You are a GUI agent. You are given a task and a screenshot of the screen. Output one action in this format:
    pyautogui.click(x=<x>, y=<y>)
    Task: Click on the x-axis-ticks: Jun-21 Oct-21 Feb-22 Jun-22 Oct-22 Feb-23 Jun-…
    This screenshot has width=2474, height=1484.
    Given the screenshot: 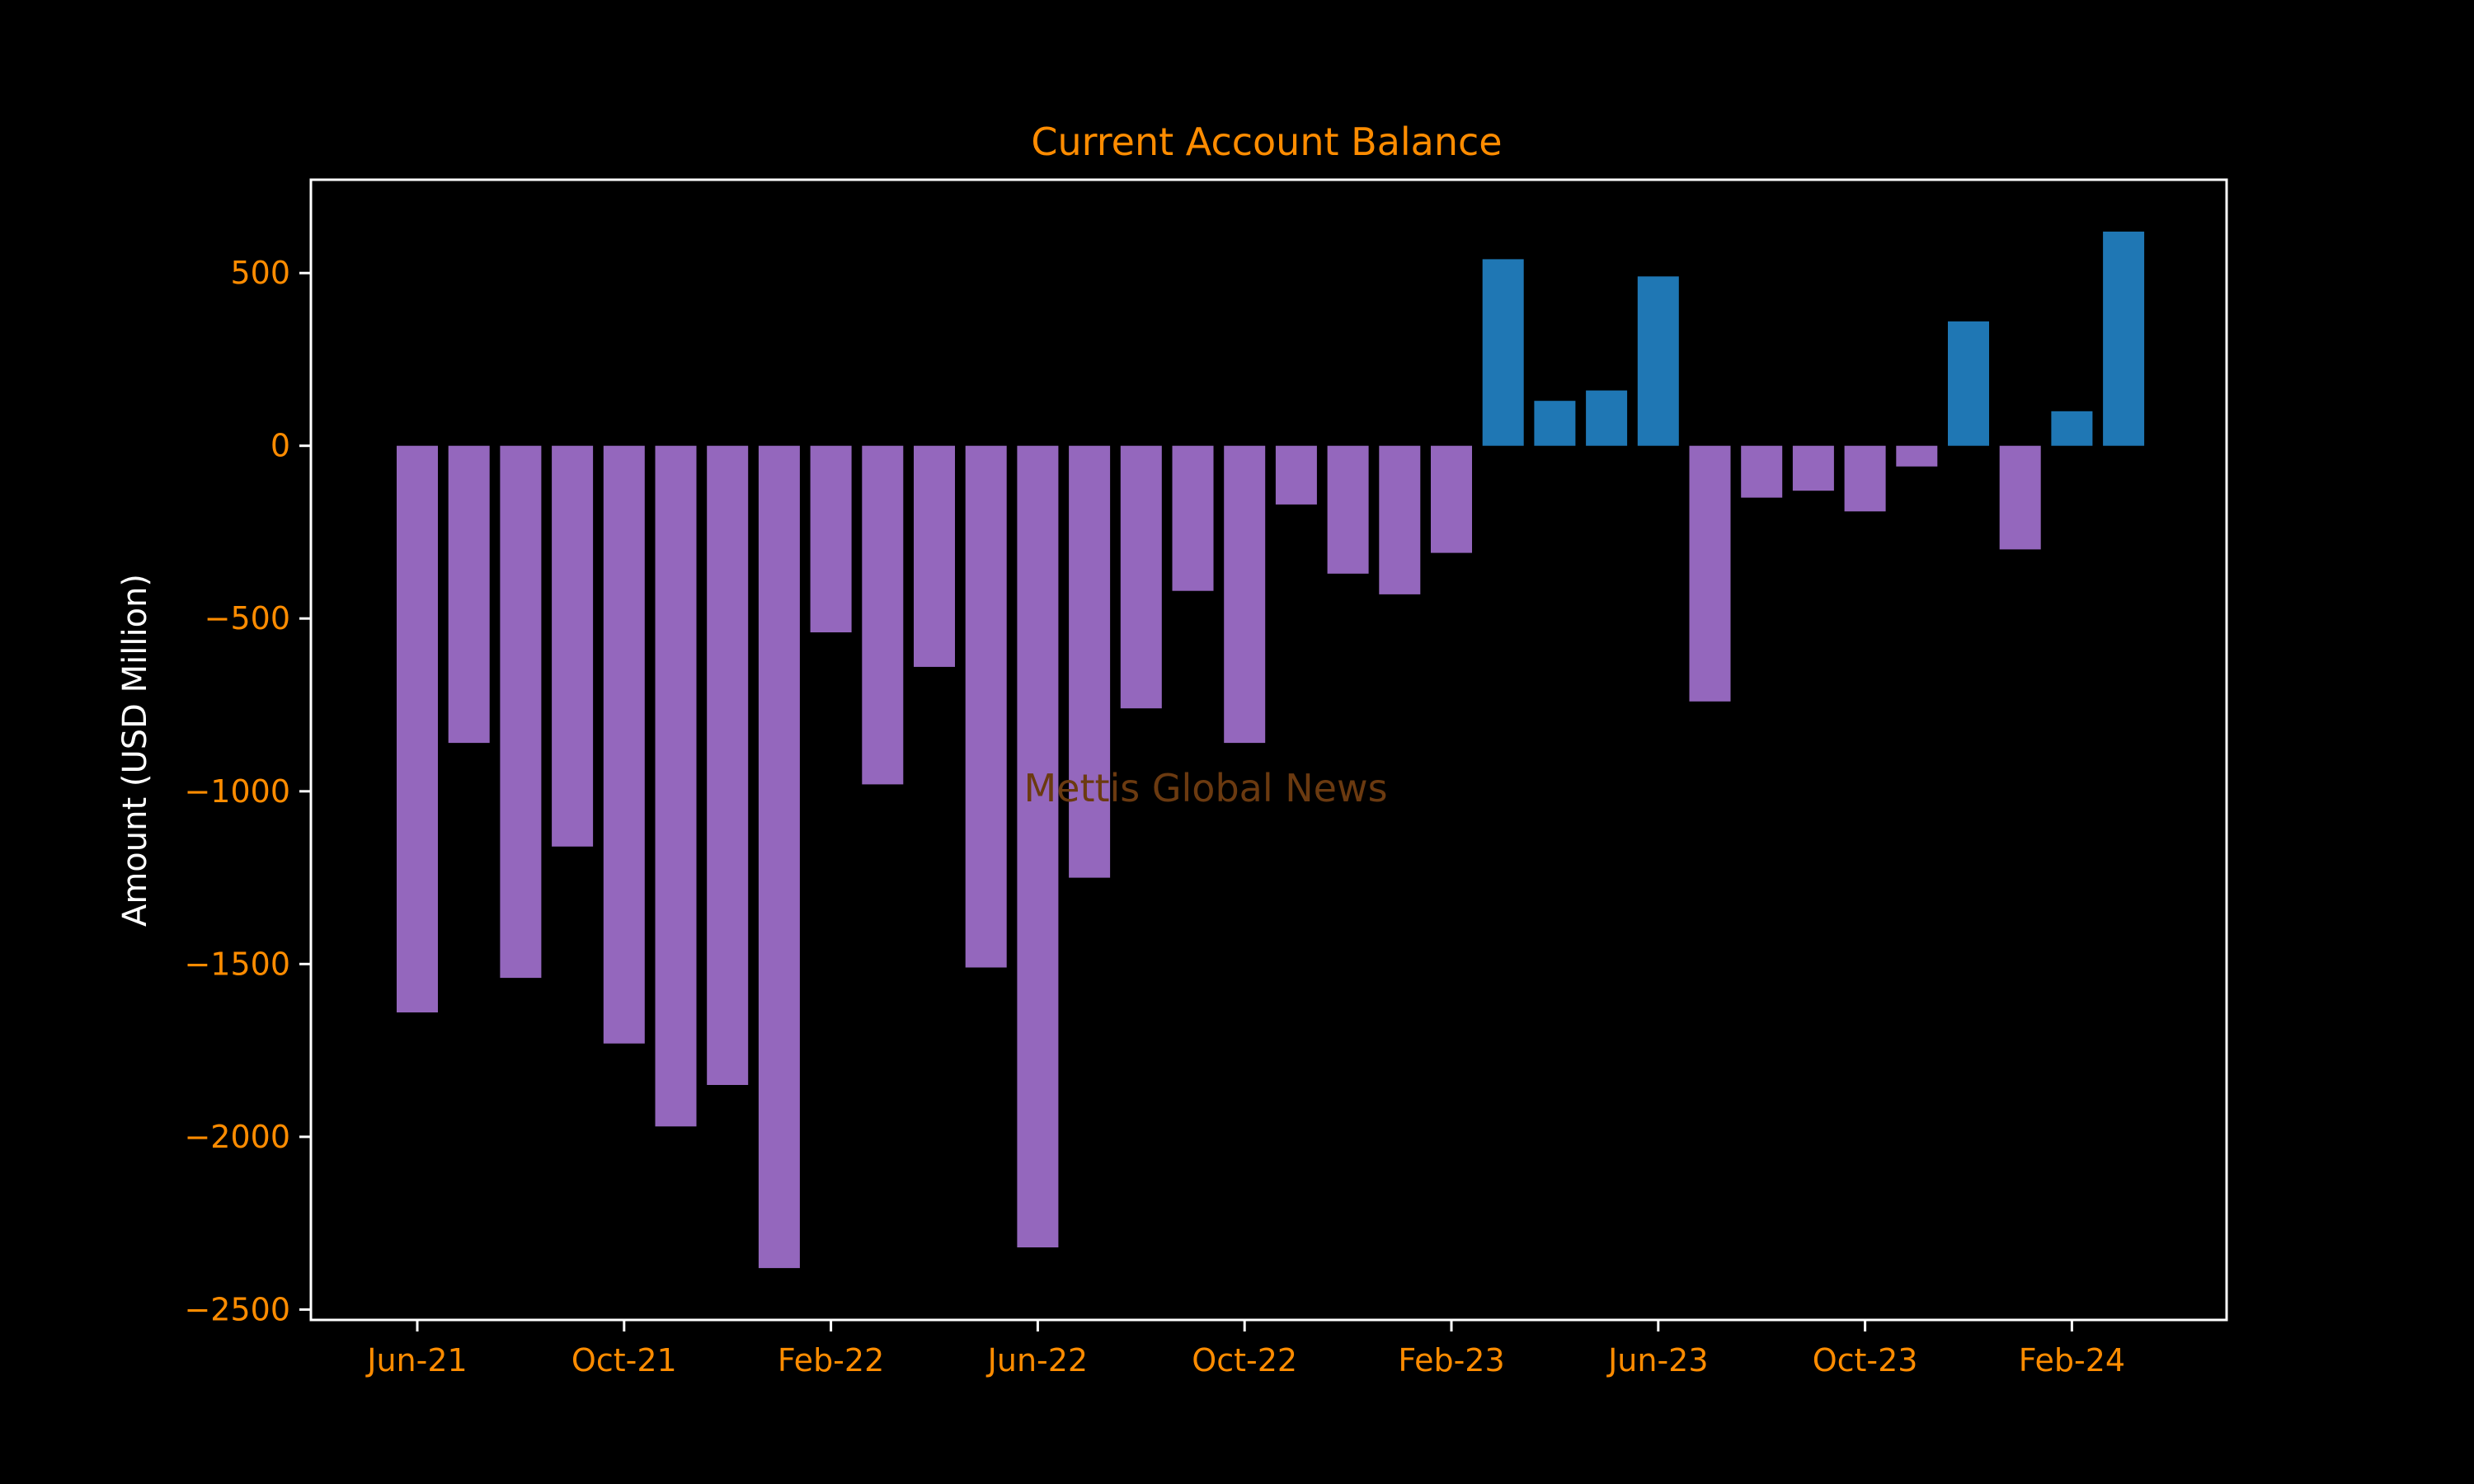 What is the action you would take?
    pyautogui.click(x=1245, y=1349)
    